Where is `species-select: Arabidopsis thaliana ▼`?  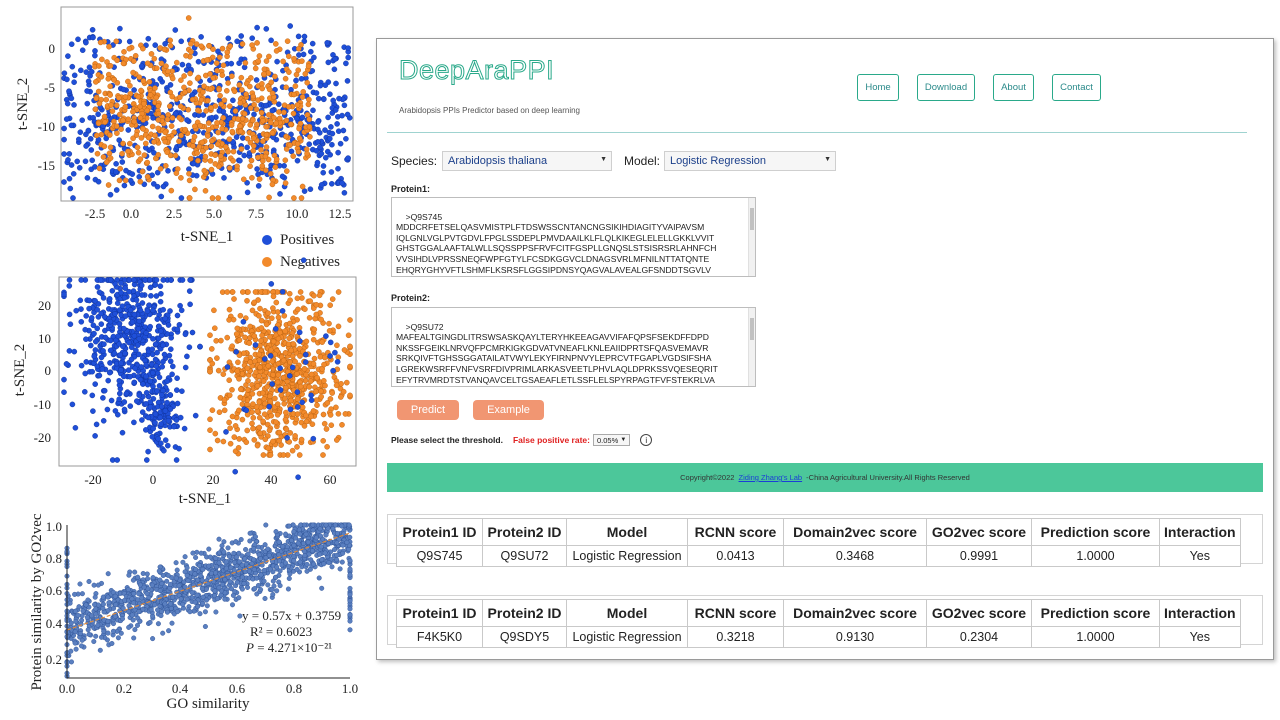
species-select: Arabidopsis thaliana ▼ is located at coordinates (527, 161).